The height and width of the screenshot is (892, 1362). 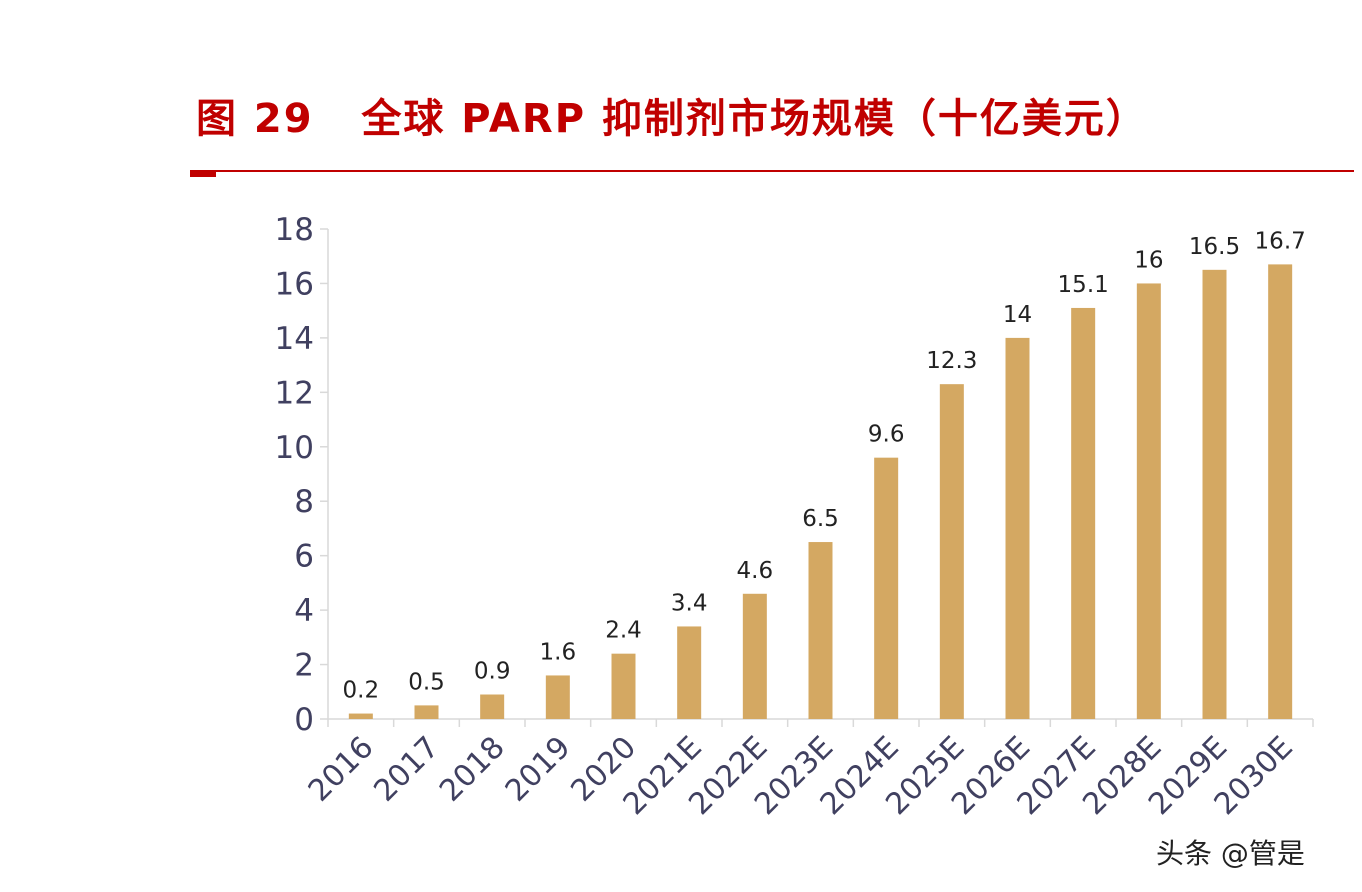 What do you see at coordinates (538, 769) in the screenshot?
I see `x-tick-label-2019: 2019` at bounding box center [538, 769].